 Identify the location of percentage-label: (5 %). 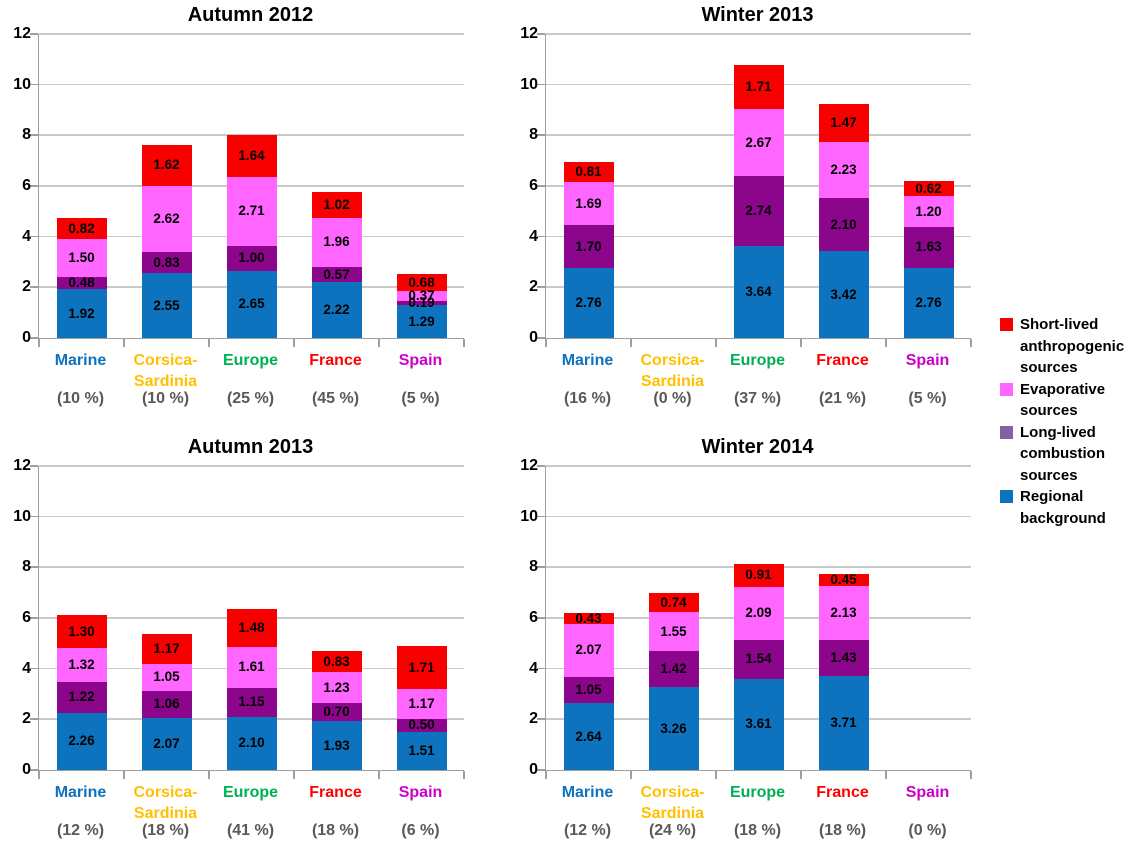
(420, 398).